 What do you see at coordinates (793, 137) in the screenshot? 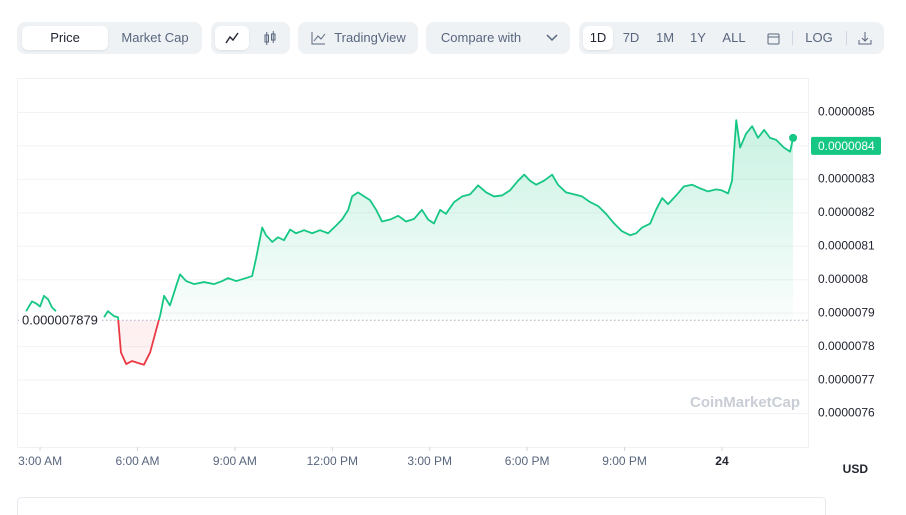
I see `last-point` at bounding box center [793, 137].